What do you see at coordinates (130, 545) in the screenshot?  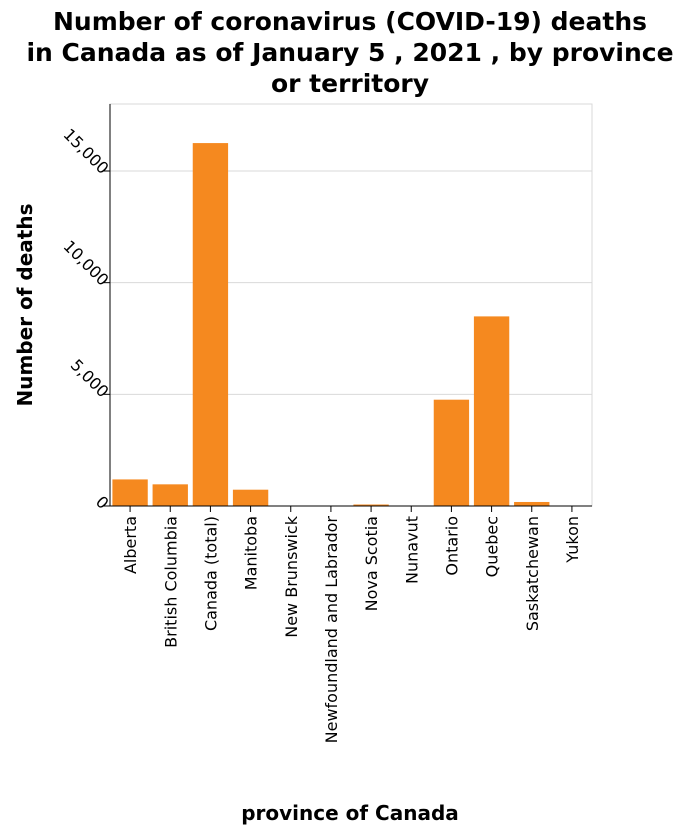 I see `x-tick-label: Alberta` at bounding box center [130, 545].